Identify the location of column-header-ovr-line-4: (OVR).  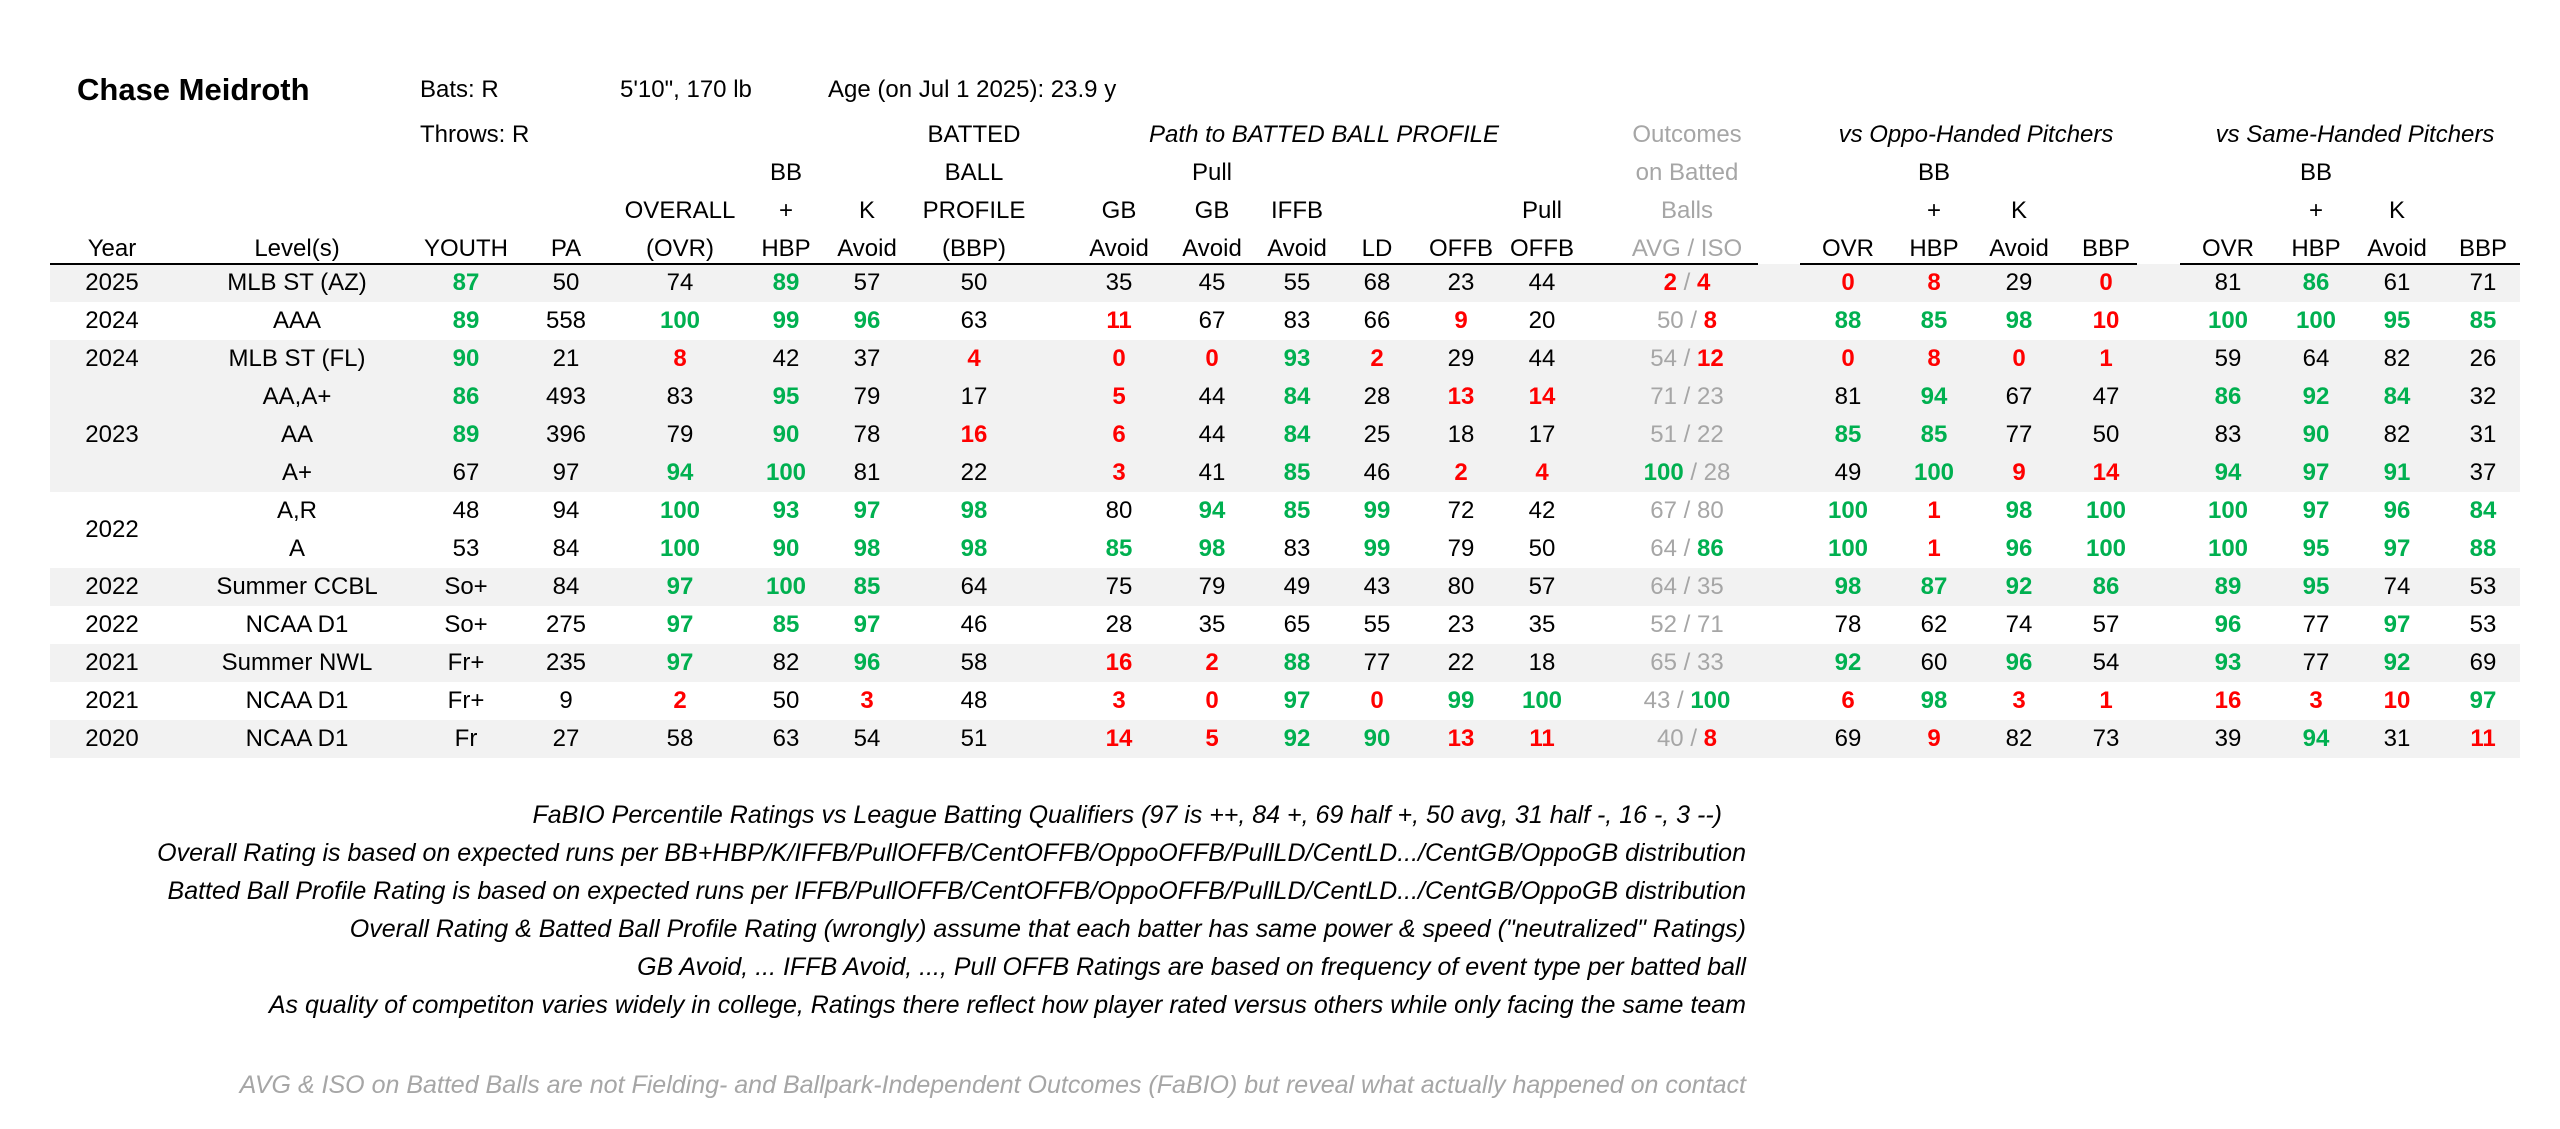
(680, 248).